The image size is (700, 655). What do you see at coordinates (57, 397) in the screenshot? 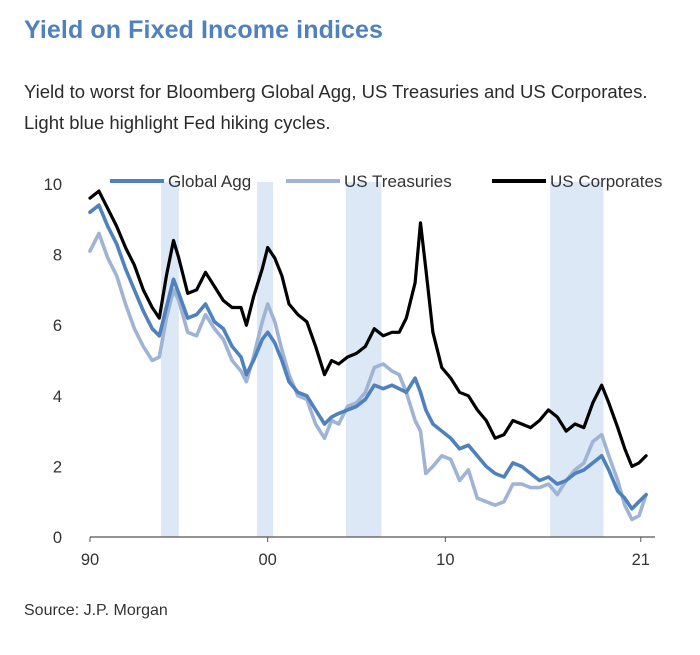
I see `y-tick-label: 4` at bounding box center [57, 397].